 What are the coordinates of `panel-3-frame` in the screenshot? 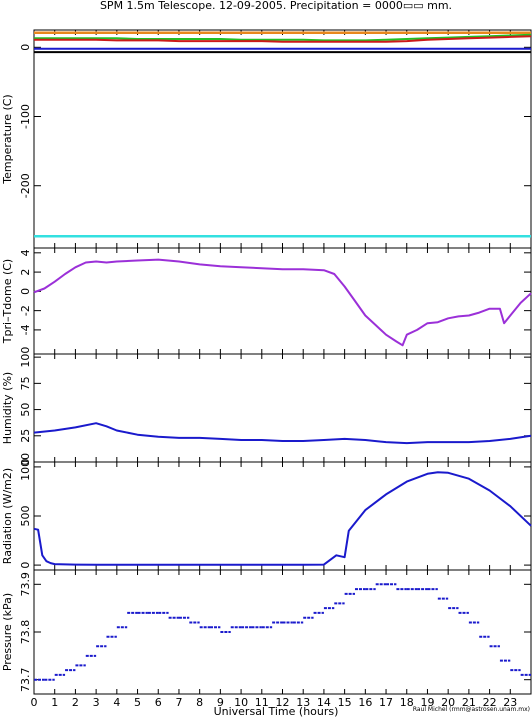 It's located at (282, 516).